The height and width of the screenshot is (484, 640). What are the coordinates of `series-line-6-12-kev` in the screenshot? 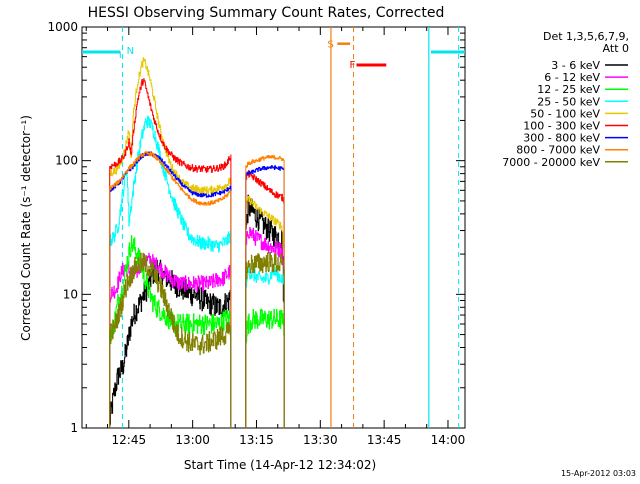 It's located at (265, 327).